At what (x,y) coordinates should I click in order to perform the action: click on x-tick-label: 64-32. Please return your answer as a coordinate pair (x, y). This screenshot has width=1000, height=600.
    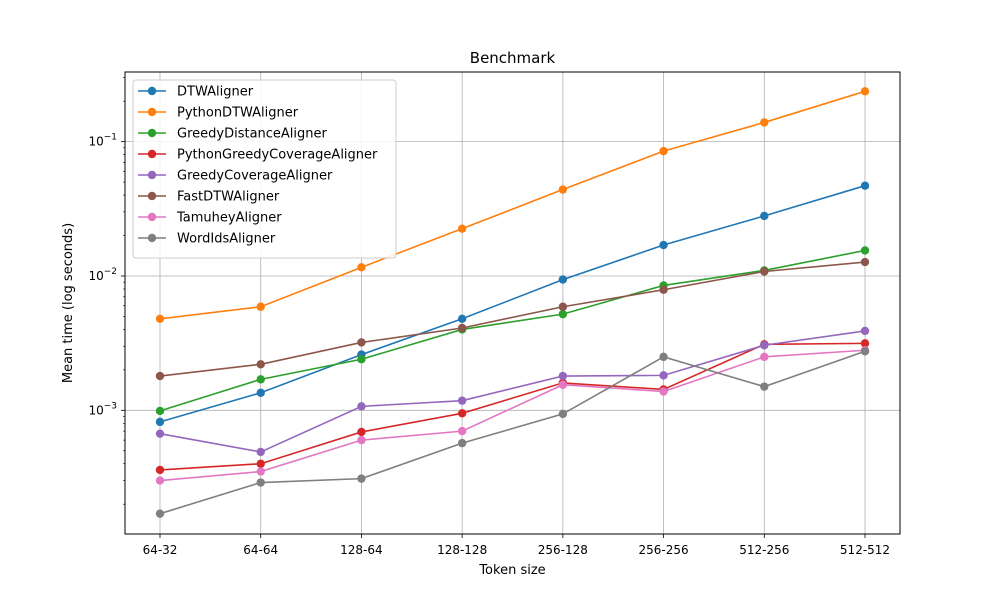
    Looking at the image, I should click on (160, 550).